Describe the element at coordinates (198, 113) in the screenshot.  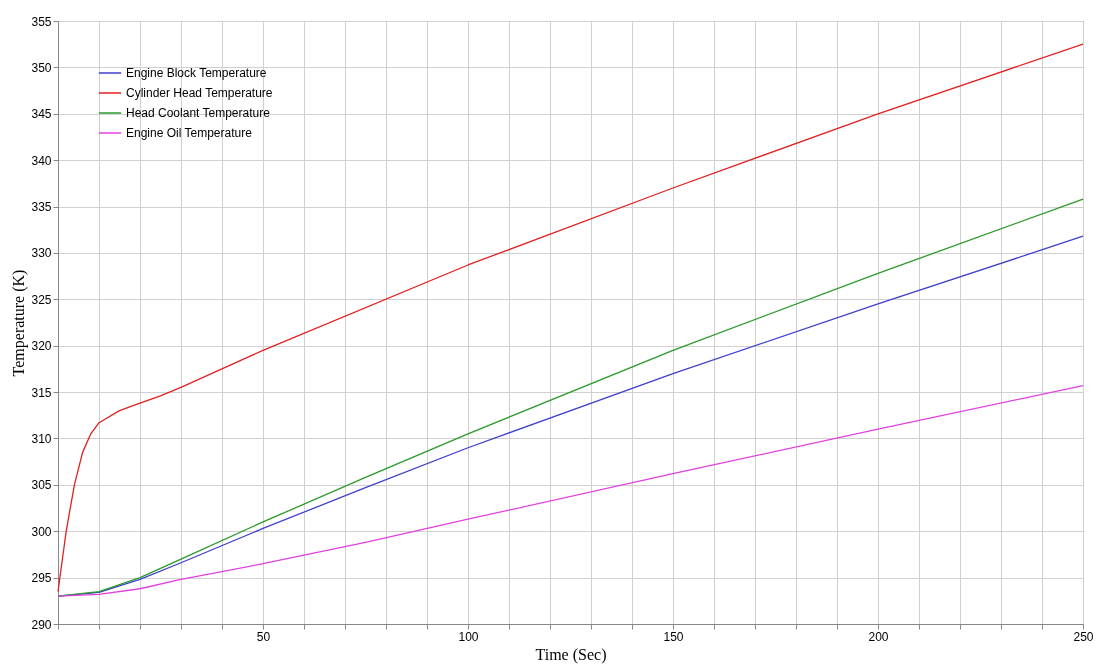
I see `legend-label: Head Coolant Temperature` at that location.